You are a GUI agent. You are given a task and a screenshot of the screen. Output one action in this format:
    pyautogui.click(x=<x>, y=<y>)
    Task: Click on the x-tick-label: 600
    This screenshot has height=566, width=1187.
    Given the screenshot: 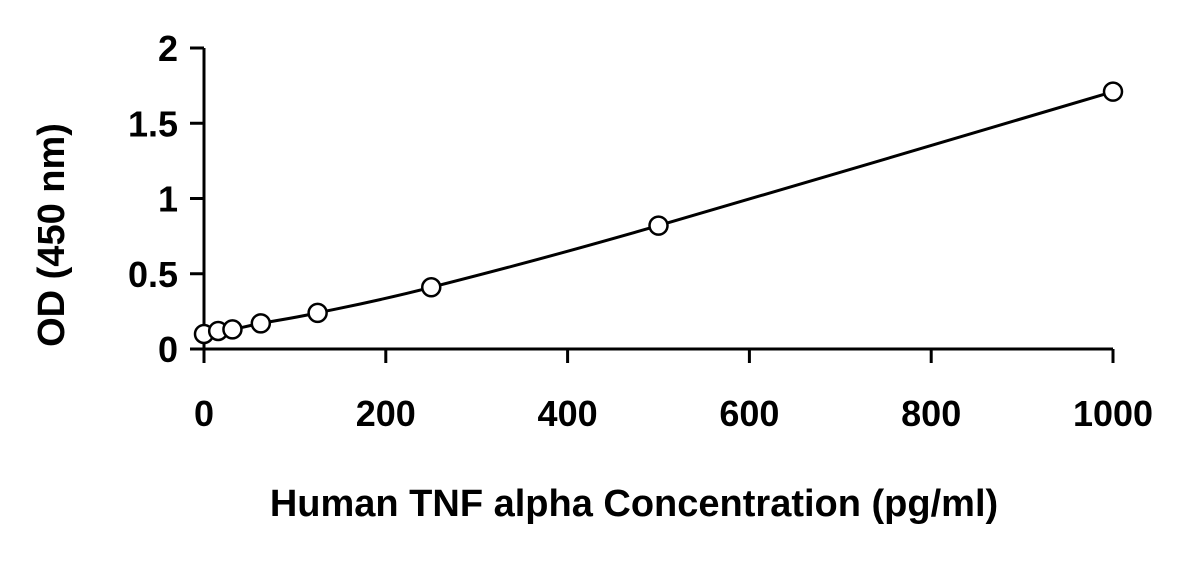 What is the action you would take?
    pyautogui.click(x=749, y=413)
    